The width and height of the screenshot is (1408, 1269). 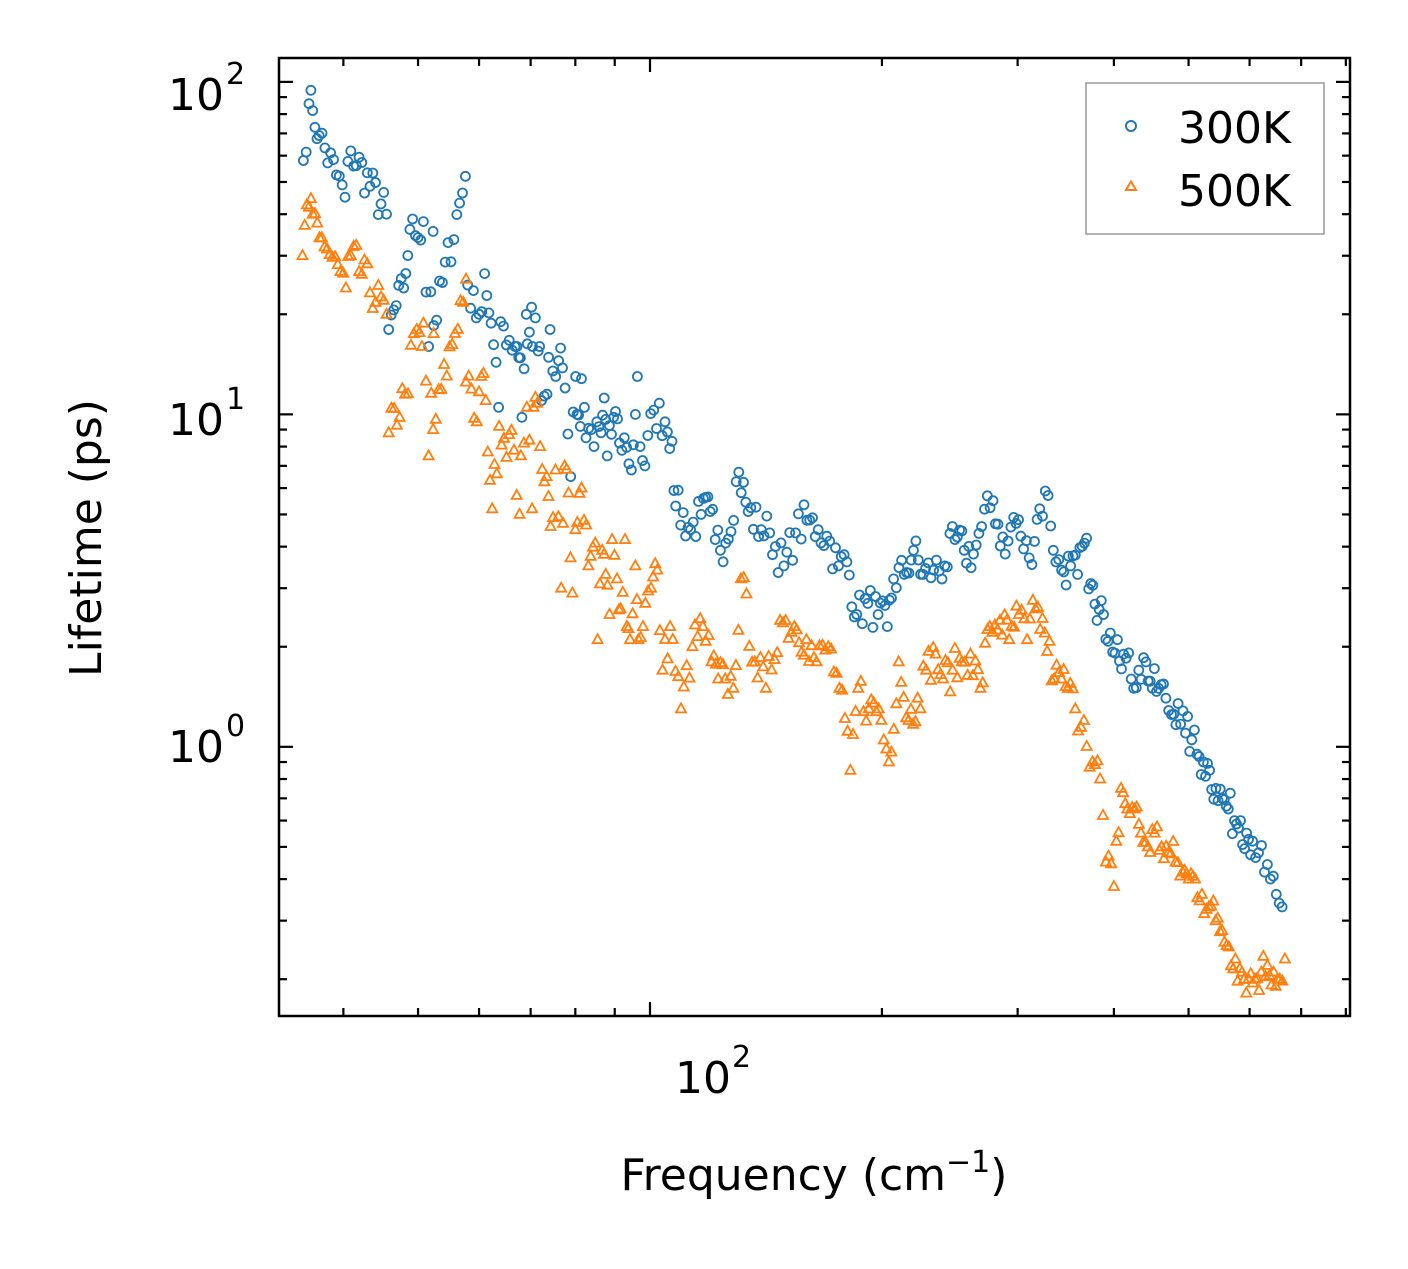 I want to click on legend-label-500k: 500K, so click(x=1235, y=191).